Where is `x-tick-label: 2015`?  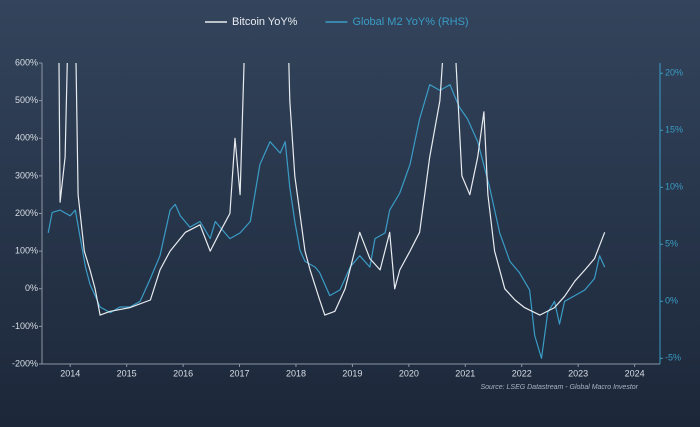 x-tick-label: 2015 is located at coordinates (127, 373).